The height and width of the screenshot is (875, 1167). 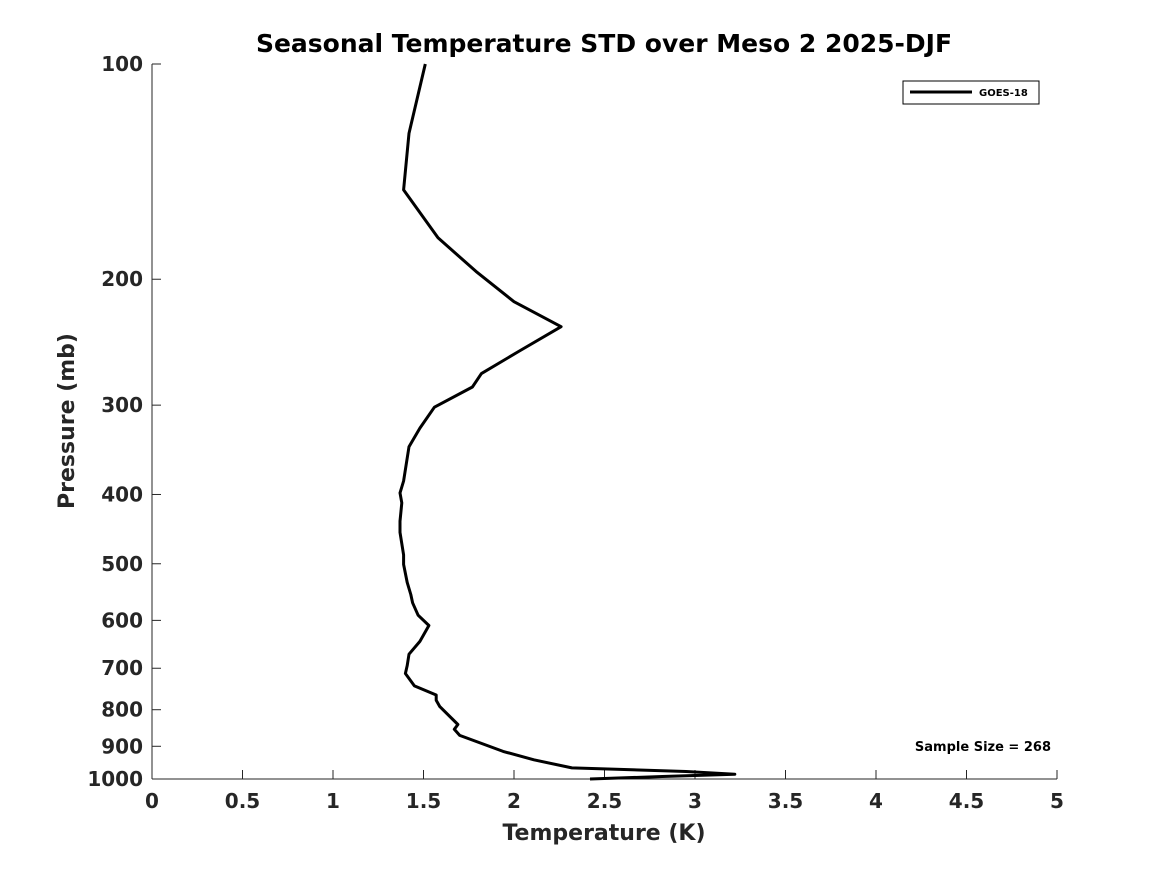 What do you see at coordinates (1057, 801) in the screenshot?
I see `x-tick-label: 5` at bounding box center [1057, 801].